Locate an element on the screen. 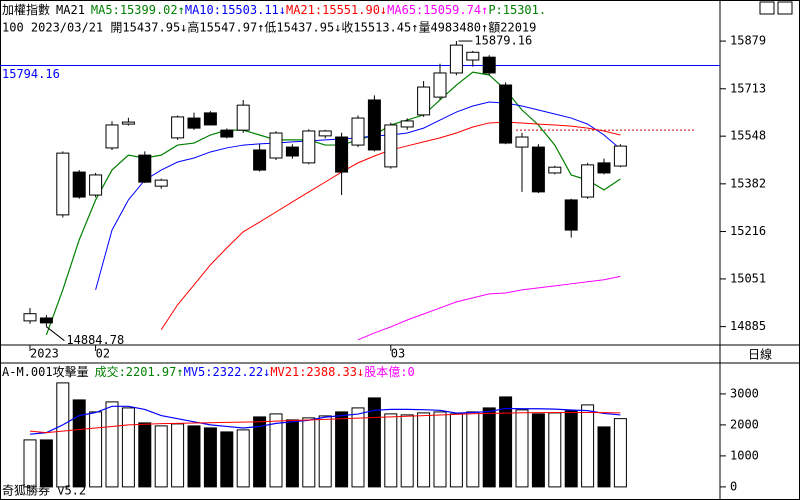  y-tick-label: 2000 is located at coordinates (744, 424).